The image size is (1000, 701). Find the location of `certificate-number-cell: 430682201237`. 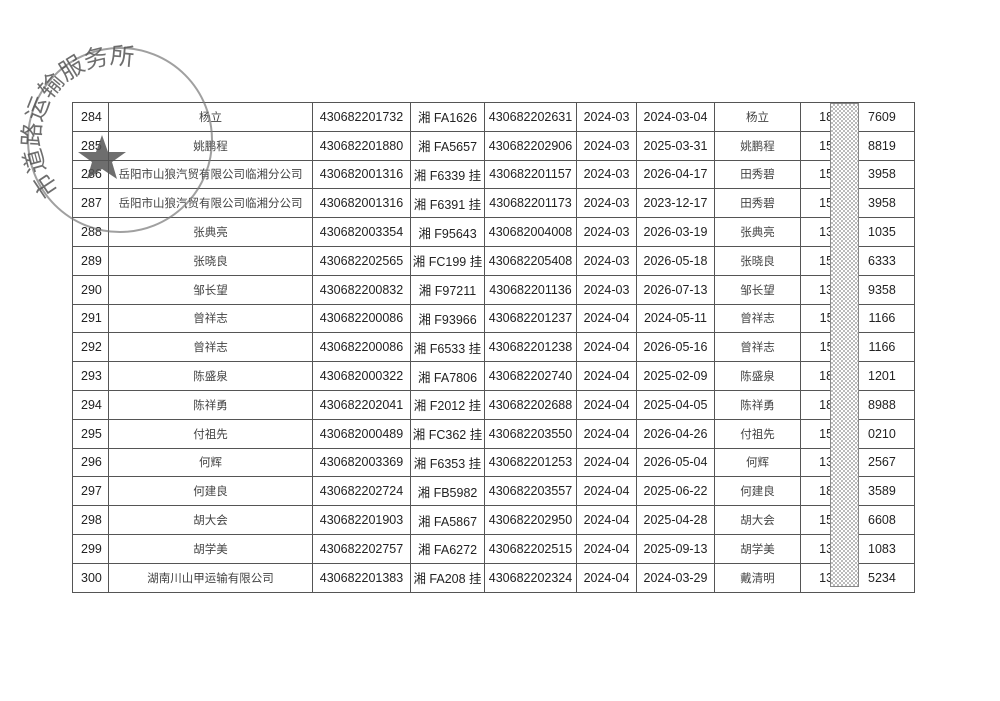

certificate-number-cell: 430682201237 is located at coordinates (530, 318).